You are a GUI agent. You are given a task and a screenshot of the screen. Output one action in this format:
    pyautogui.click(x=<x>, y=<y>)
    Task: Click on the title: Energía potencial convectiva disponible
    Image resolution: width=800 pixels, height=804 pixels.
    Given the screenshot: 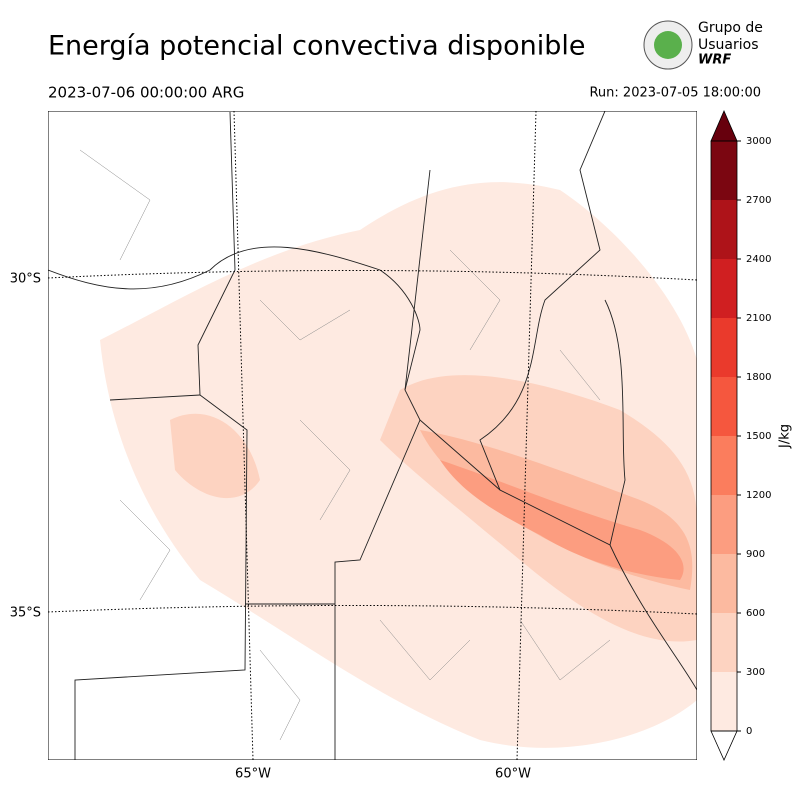 What is the action you would take?
    pyautogui.click(x=316, y=46)
    